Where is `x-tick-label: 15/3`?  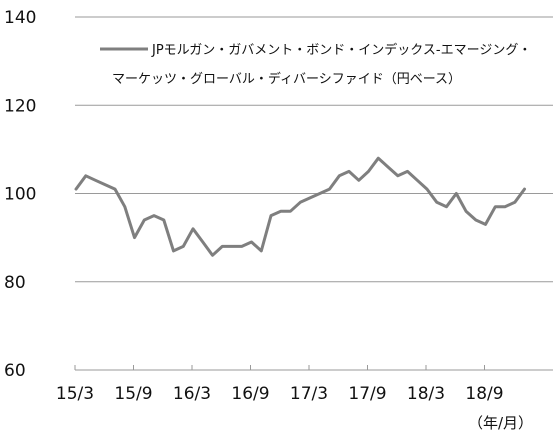
x-tick-label: 15/3 is located at coordinates (75, 394).